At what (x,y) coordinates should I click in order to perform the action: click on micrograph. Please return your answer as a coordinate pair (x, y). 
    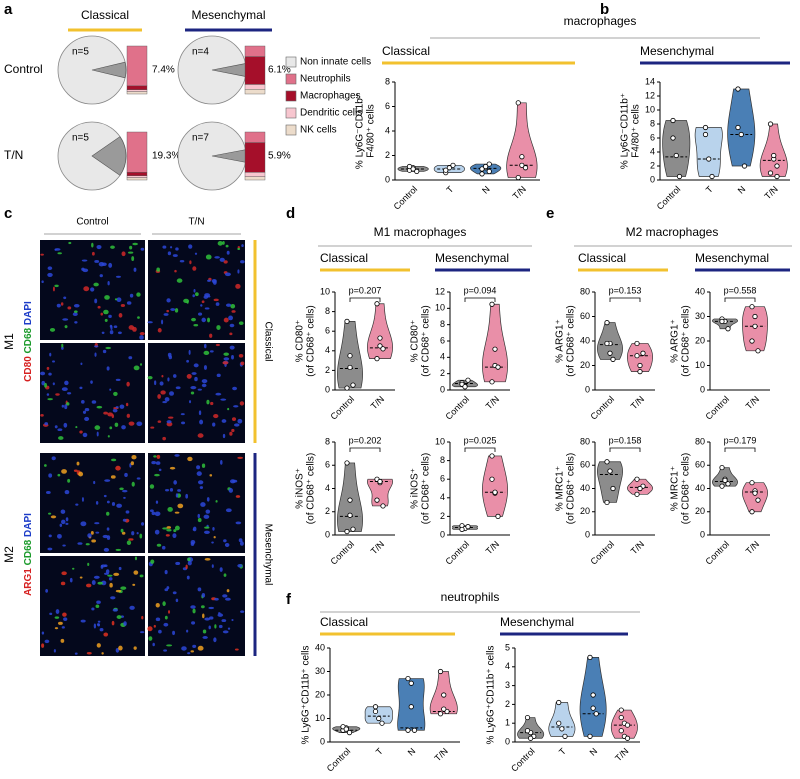
    Looking at the image, I should click on (196, 606).